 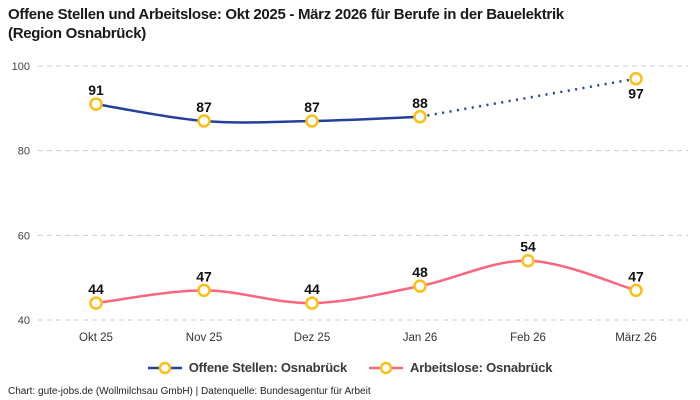 I want to click on y-tick-label: 40, so click(x=24, y=321).